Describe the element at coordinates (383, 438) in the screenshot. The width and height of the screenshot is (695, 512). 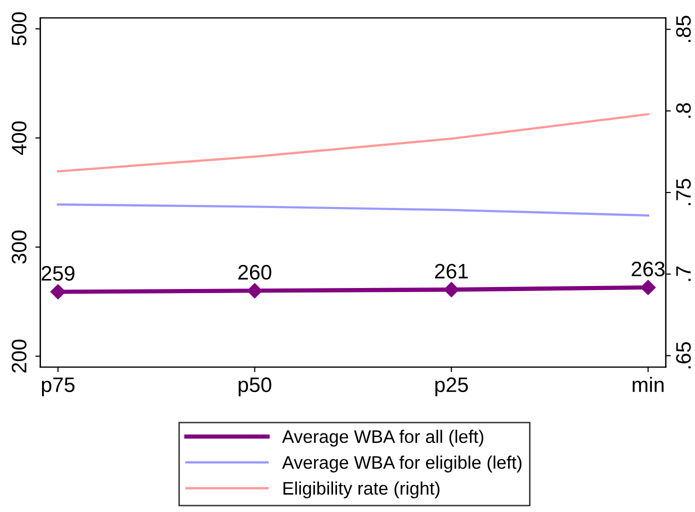
I see `legend-label: Average WBA for all (left)` at that location.